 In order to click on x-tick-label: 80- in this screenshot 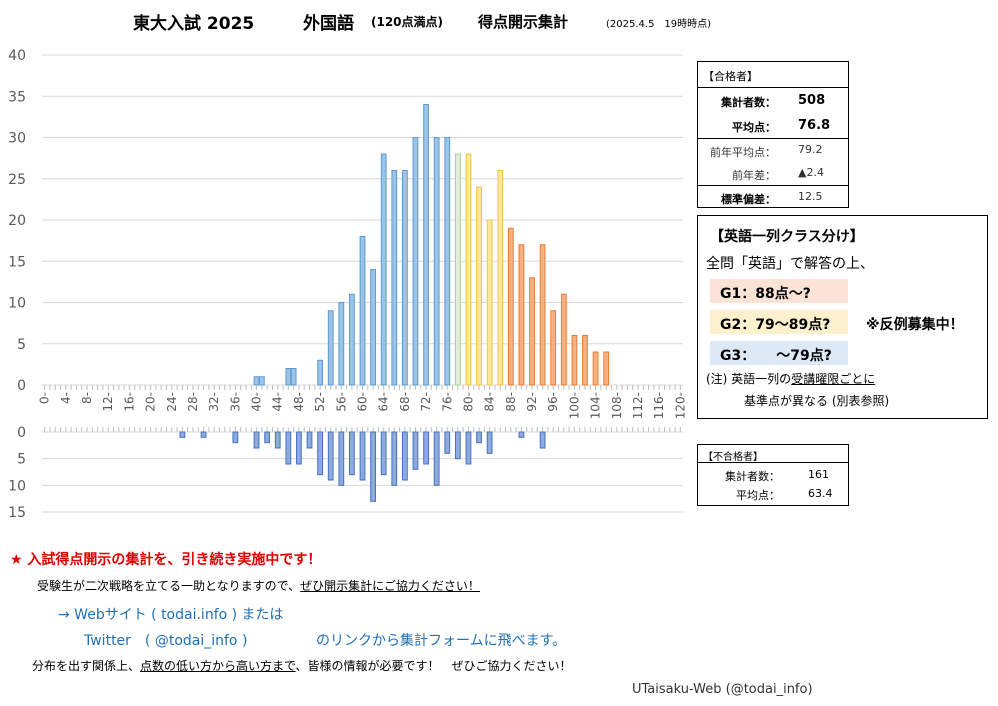, I will do `click(468, 402)`.